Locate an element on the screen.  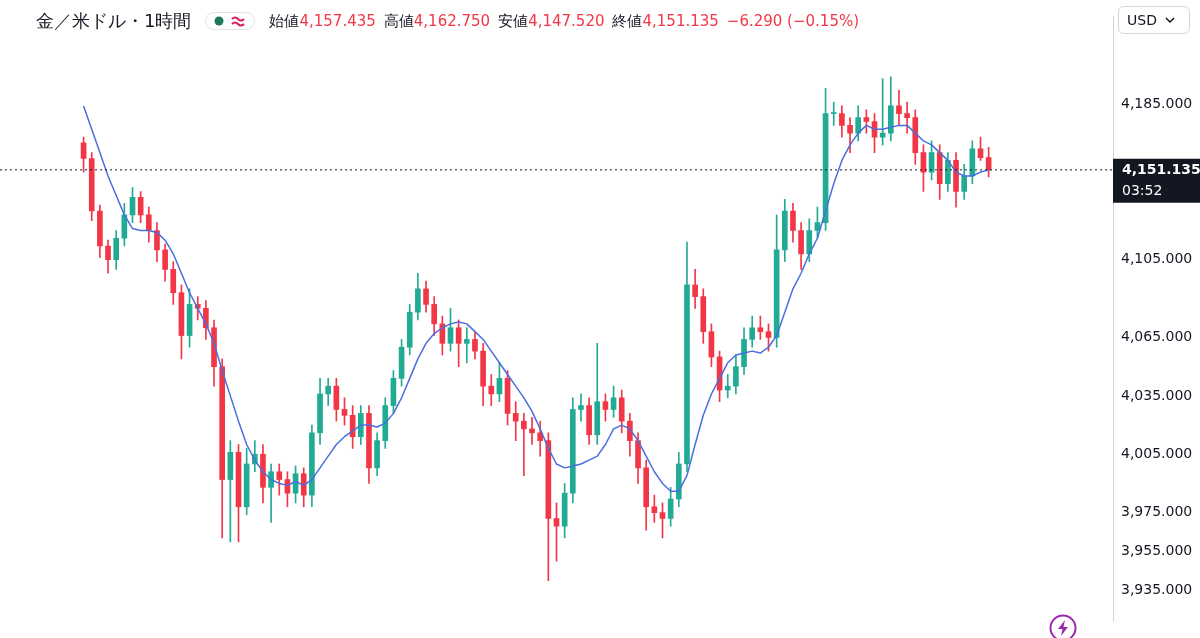
y-tick-label: 3,935.000 is located at coordinates (1157, 589).